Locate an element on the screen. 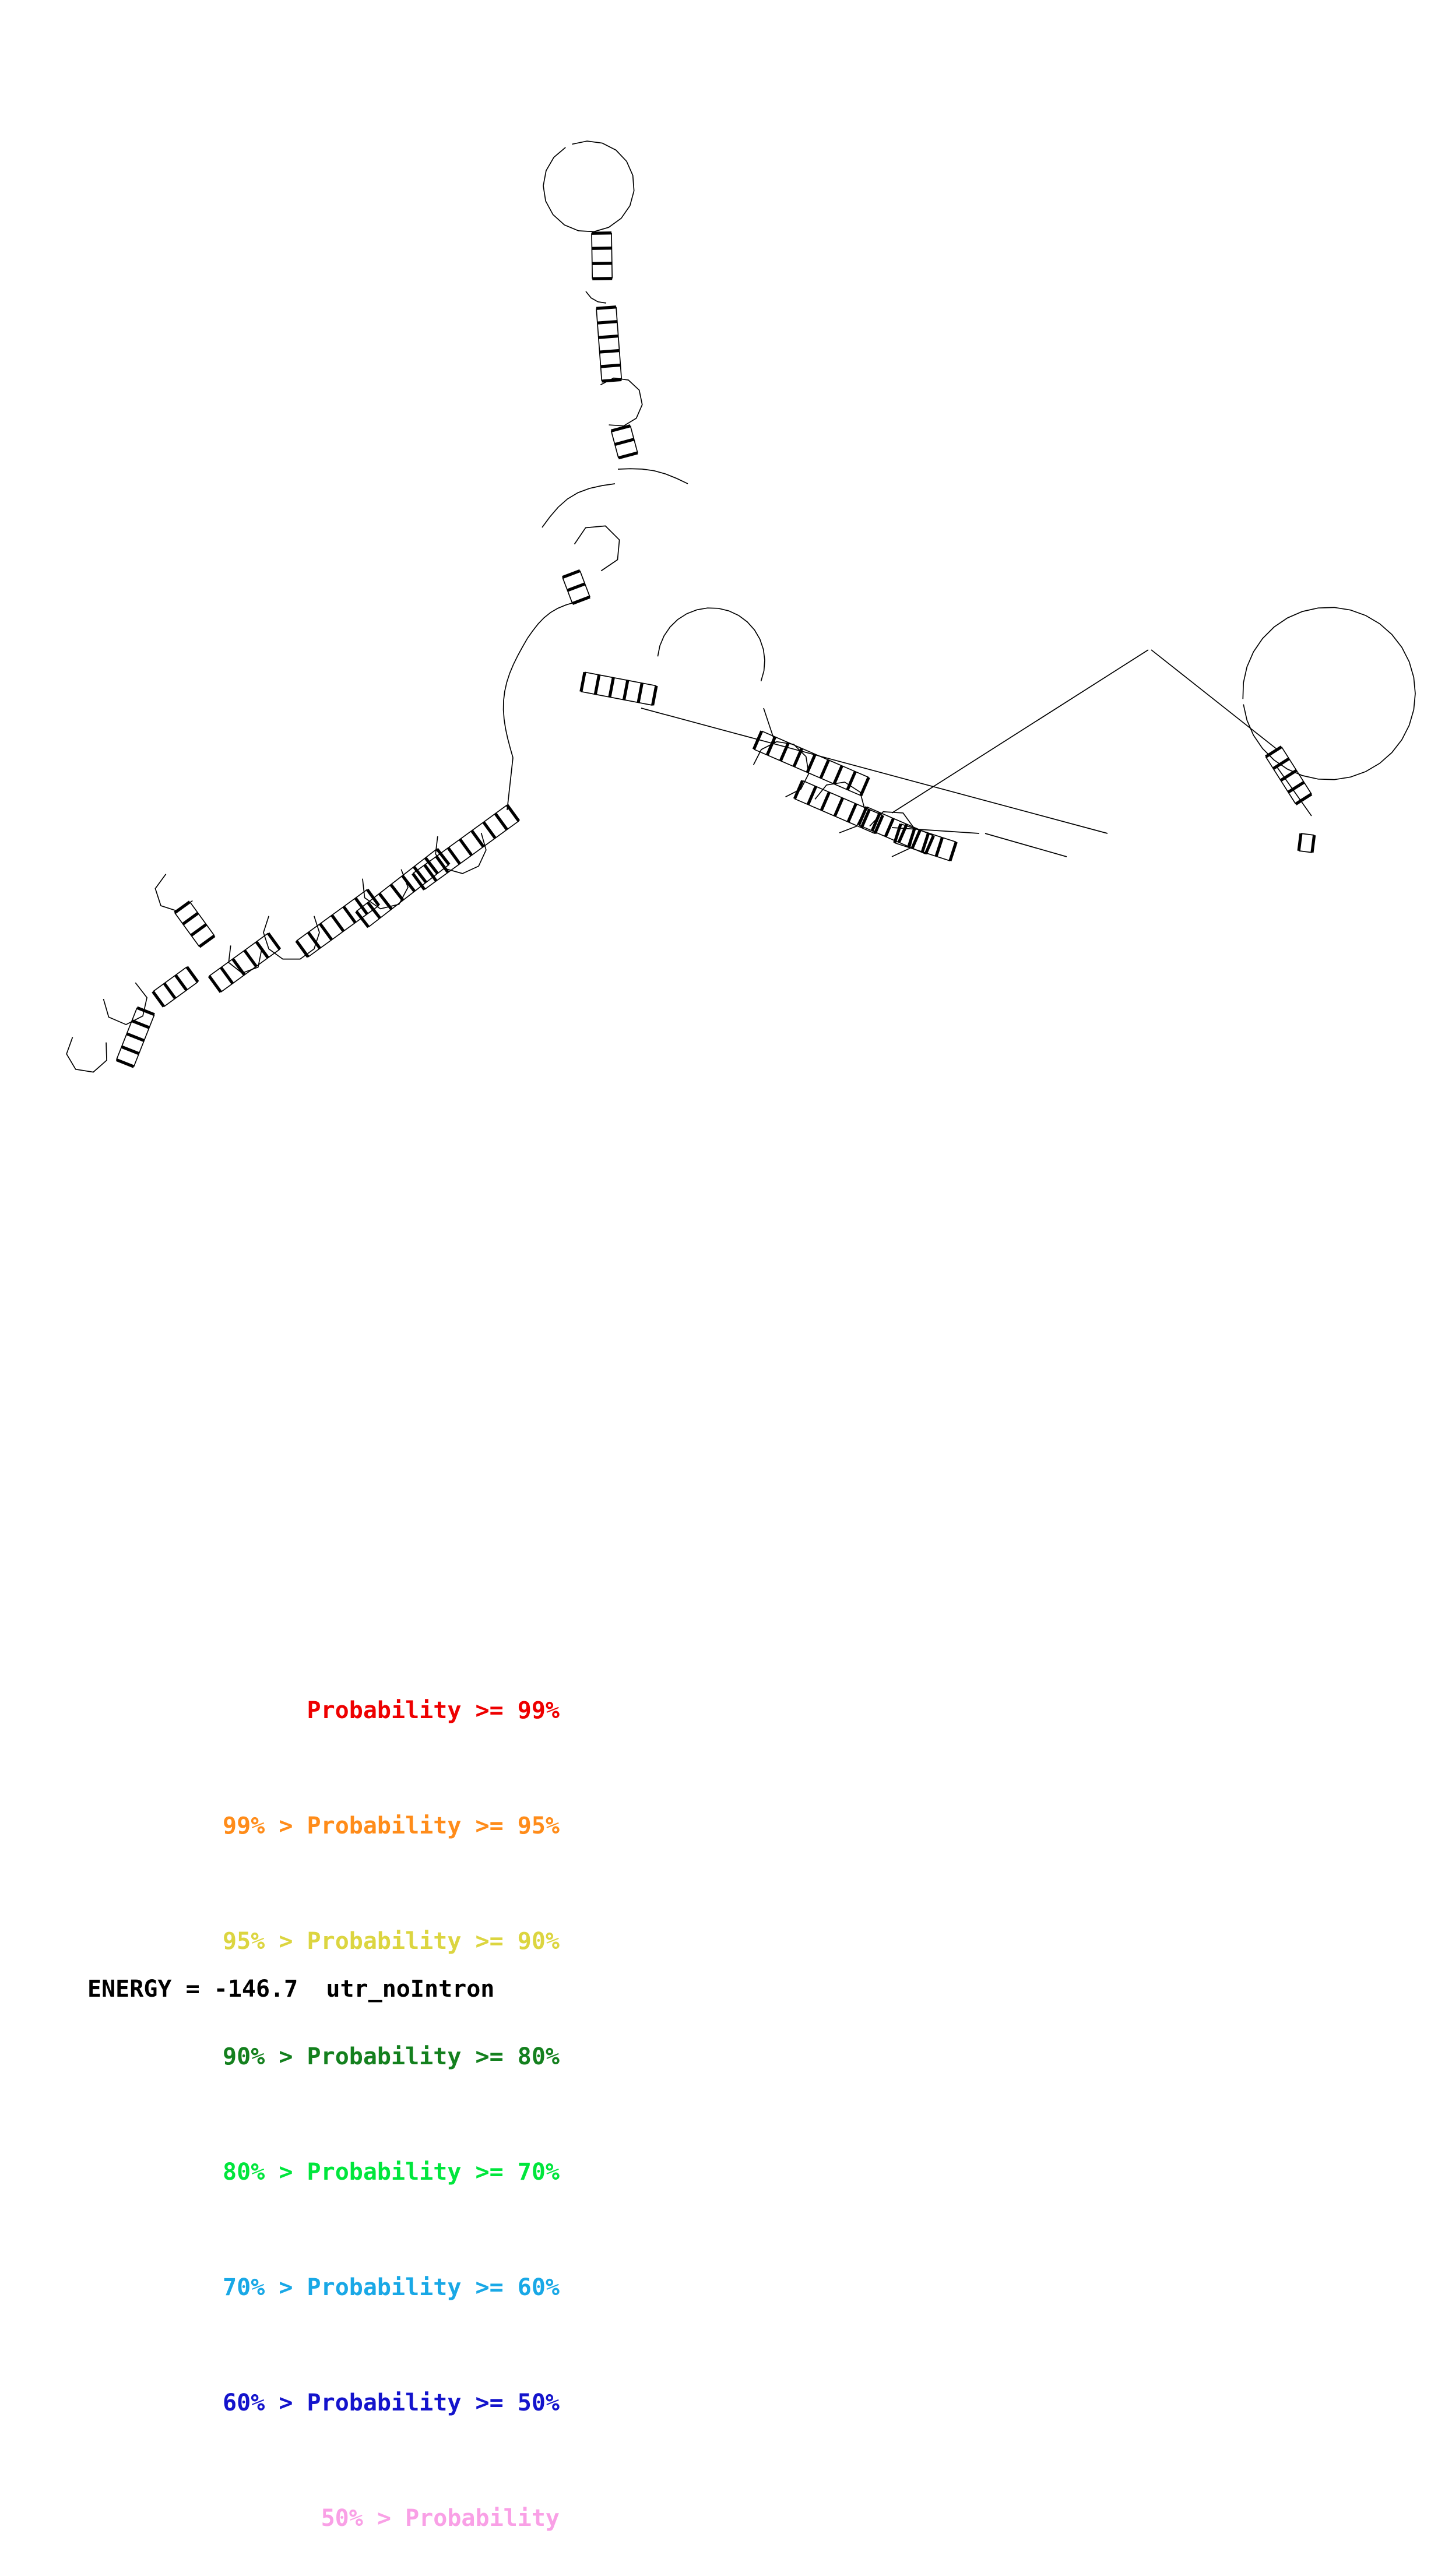 This screenshot has height=2576, width=1445. legend-row-6: 60% > Probability >= 50% is located at coordinates (324, 2403).